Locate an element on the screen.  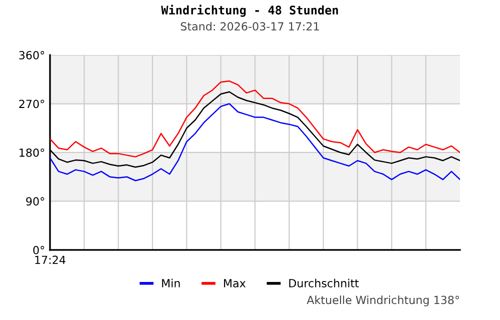
legend-label: Max is located at coordinates (235, 283).